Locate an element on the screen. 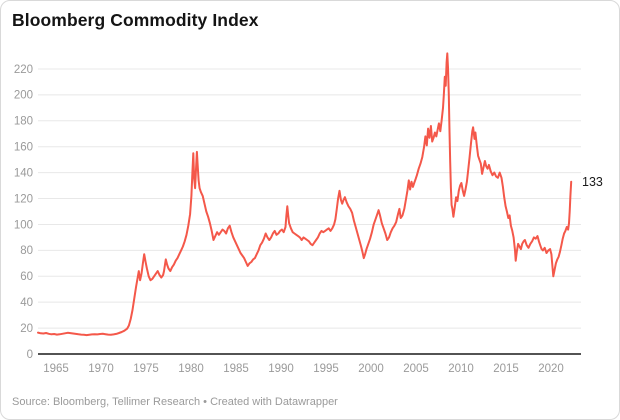 This screenshot has width=620, height=420. x-tick-label: 1995 is located at coordinates (326, 369).